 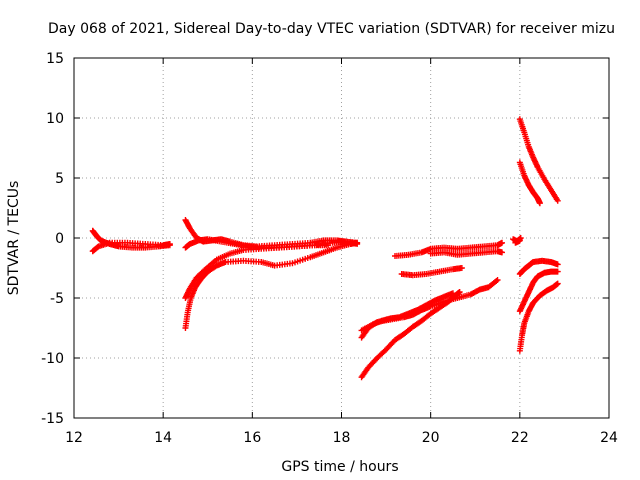 I want to click on y-tick-label: 5, so click(x=59, y=179).